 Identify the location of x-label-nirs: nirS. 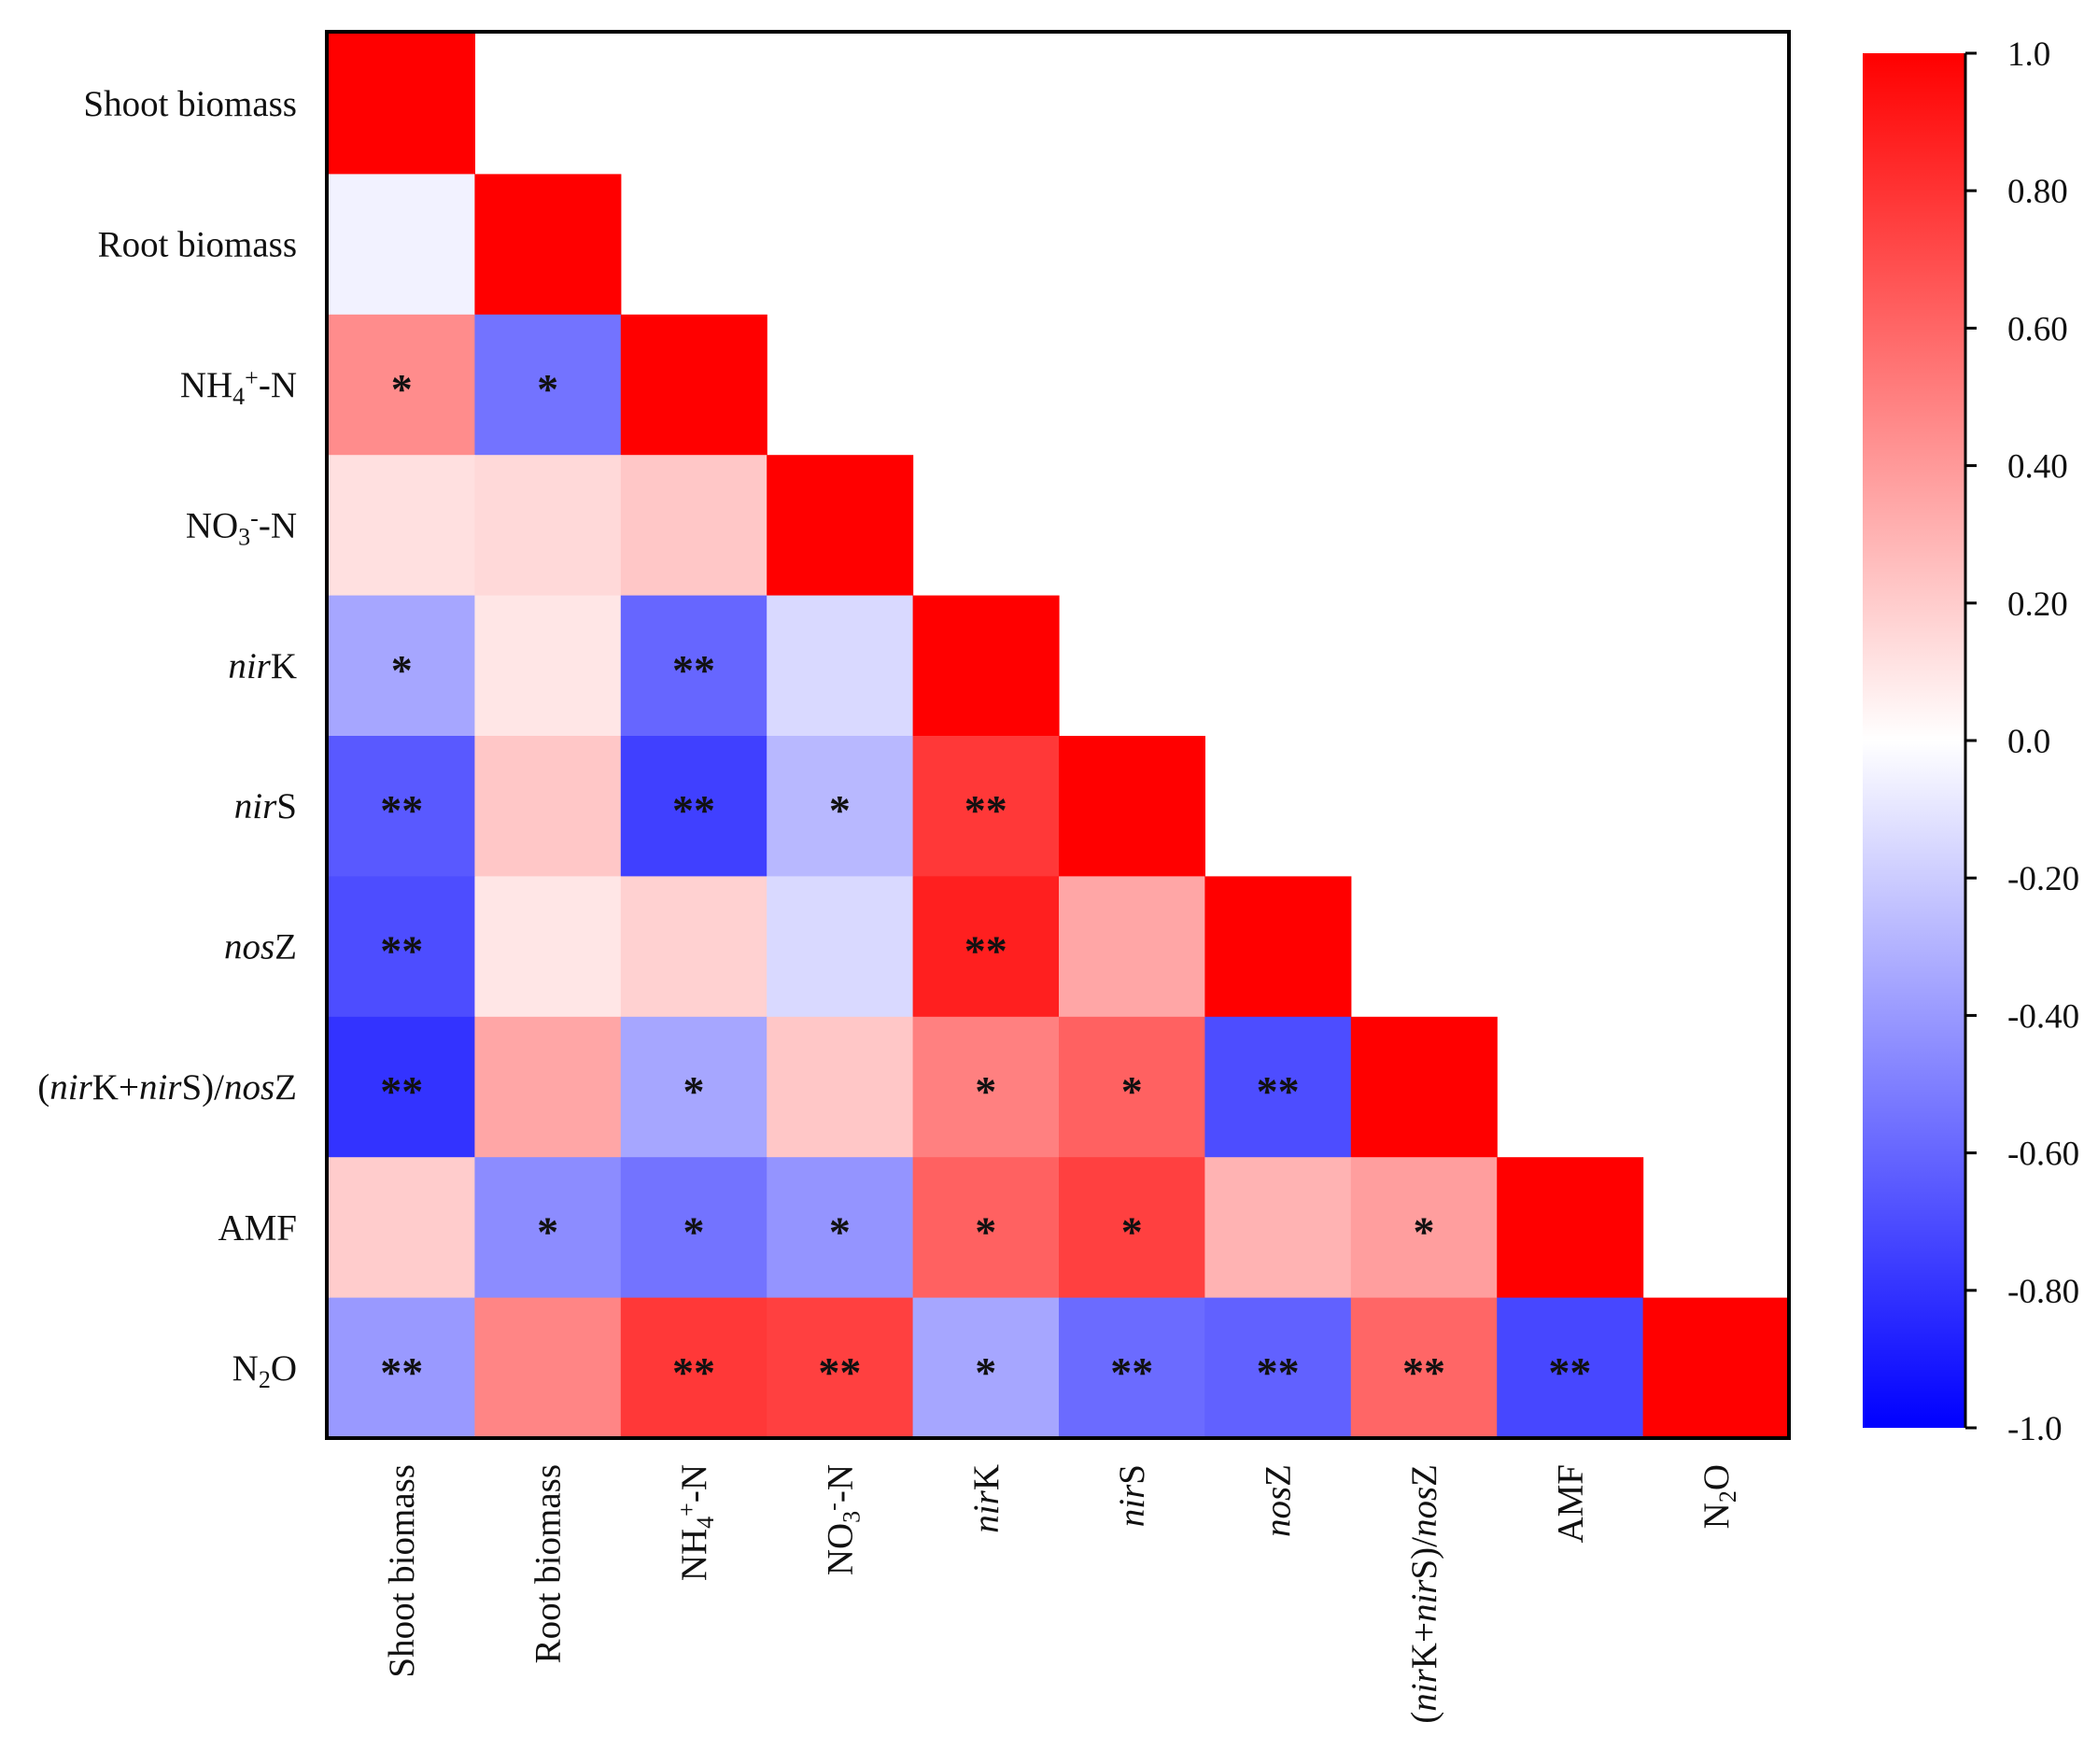
(1132, 1495).